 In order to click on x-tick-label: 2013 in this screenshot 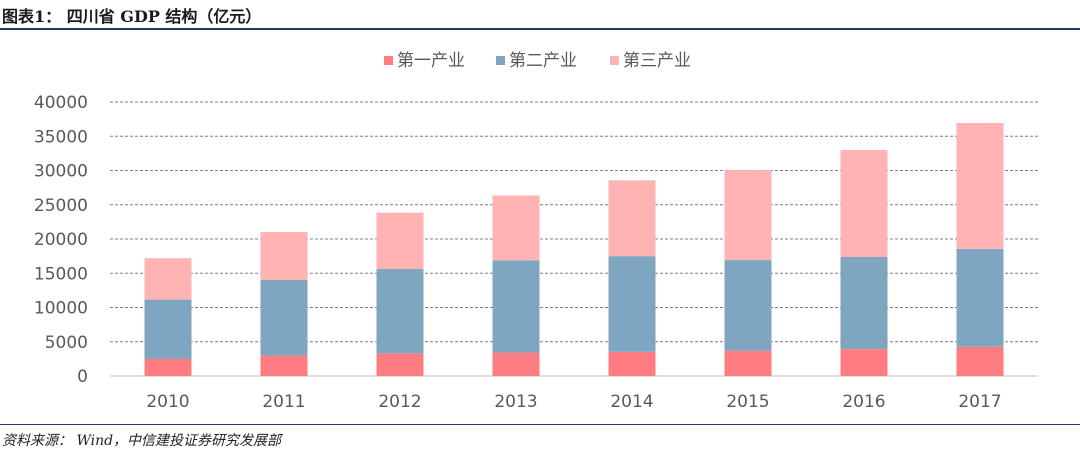, I will do `click(515, 402)`.